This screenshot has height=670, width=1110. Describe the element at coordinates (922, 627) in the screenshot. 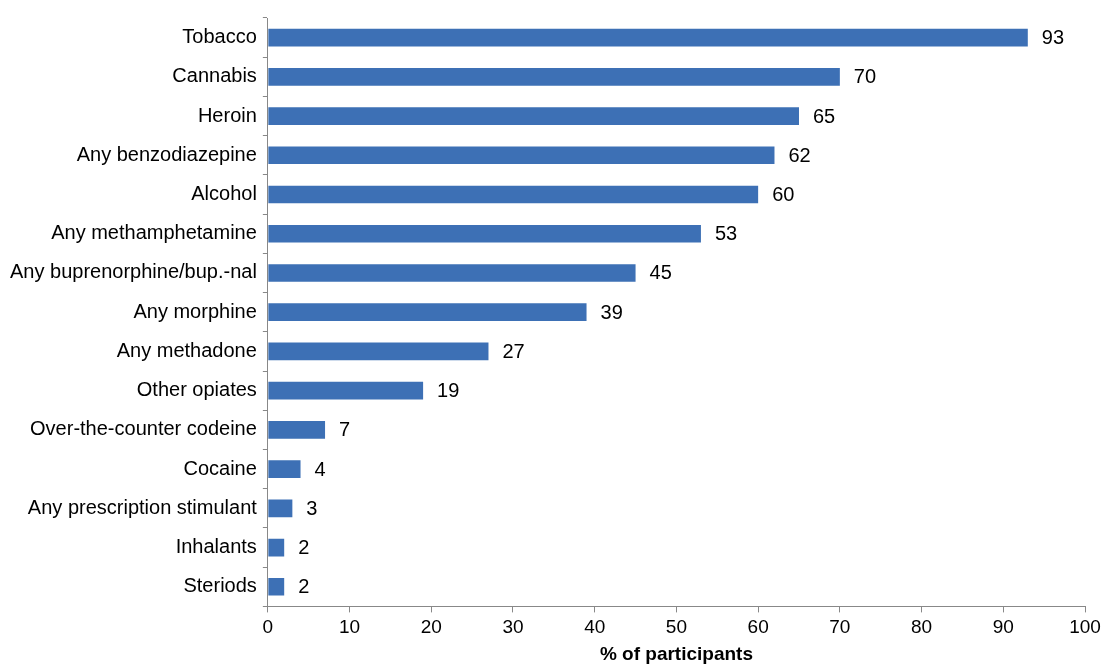

I see `x-tick-label: 80` at that location.